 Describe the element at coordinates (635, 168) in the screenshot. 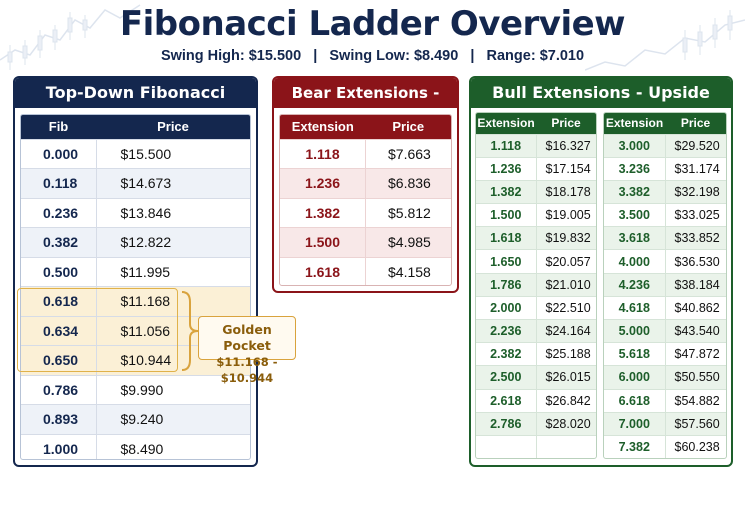

I see `level-cell: 3.236` at that location.